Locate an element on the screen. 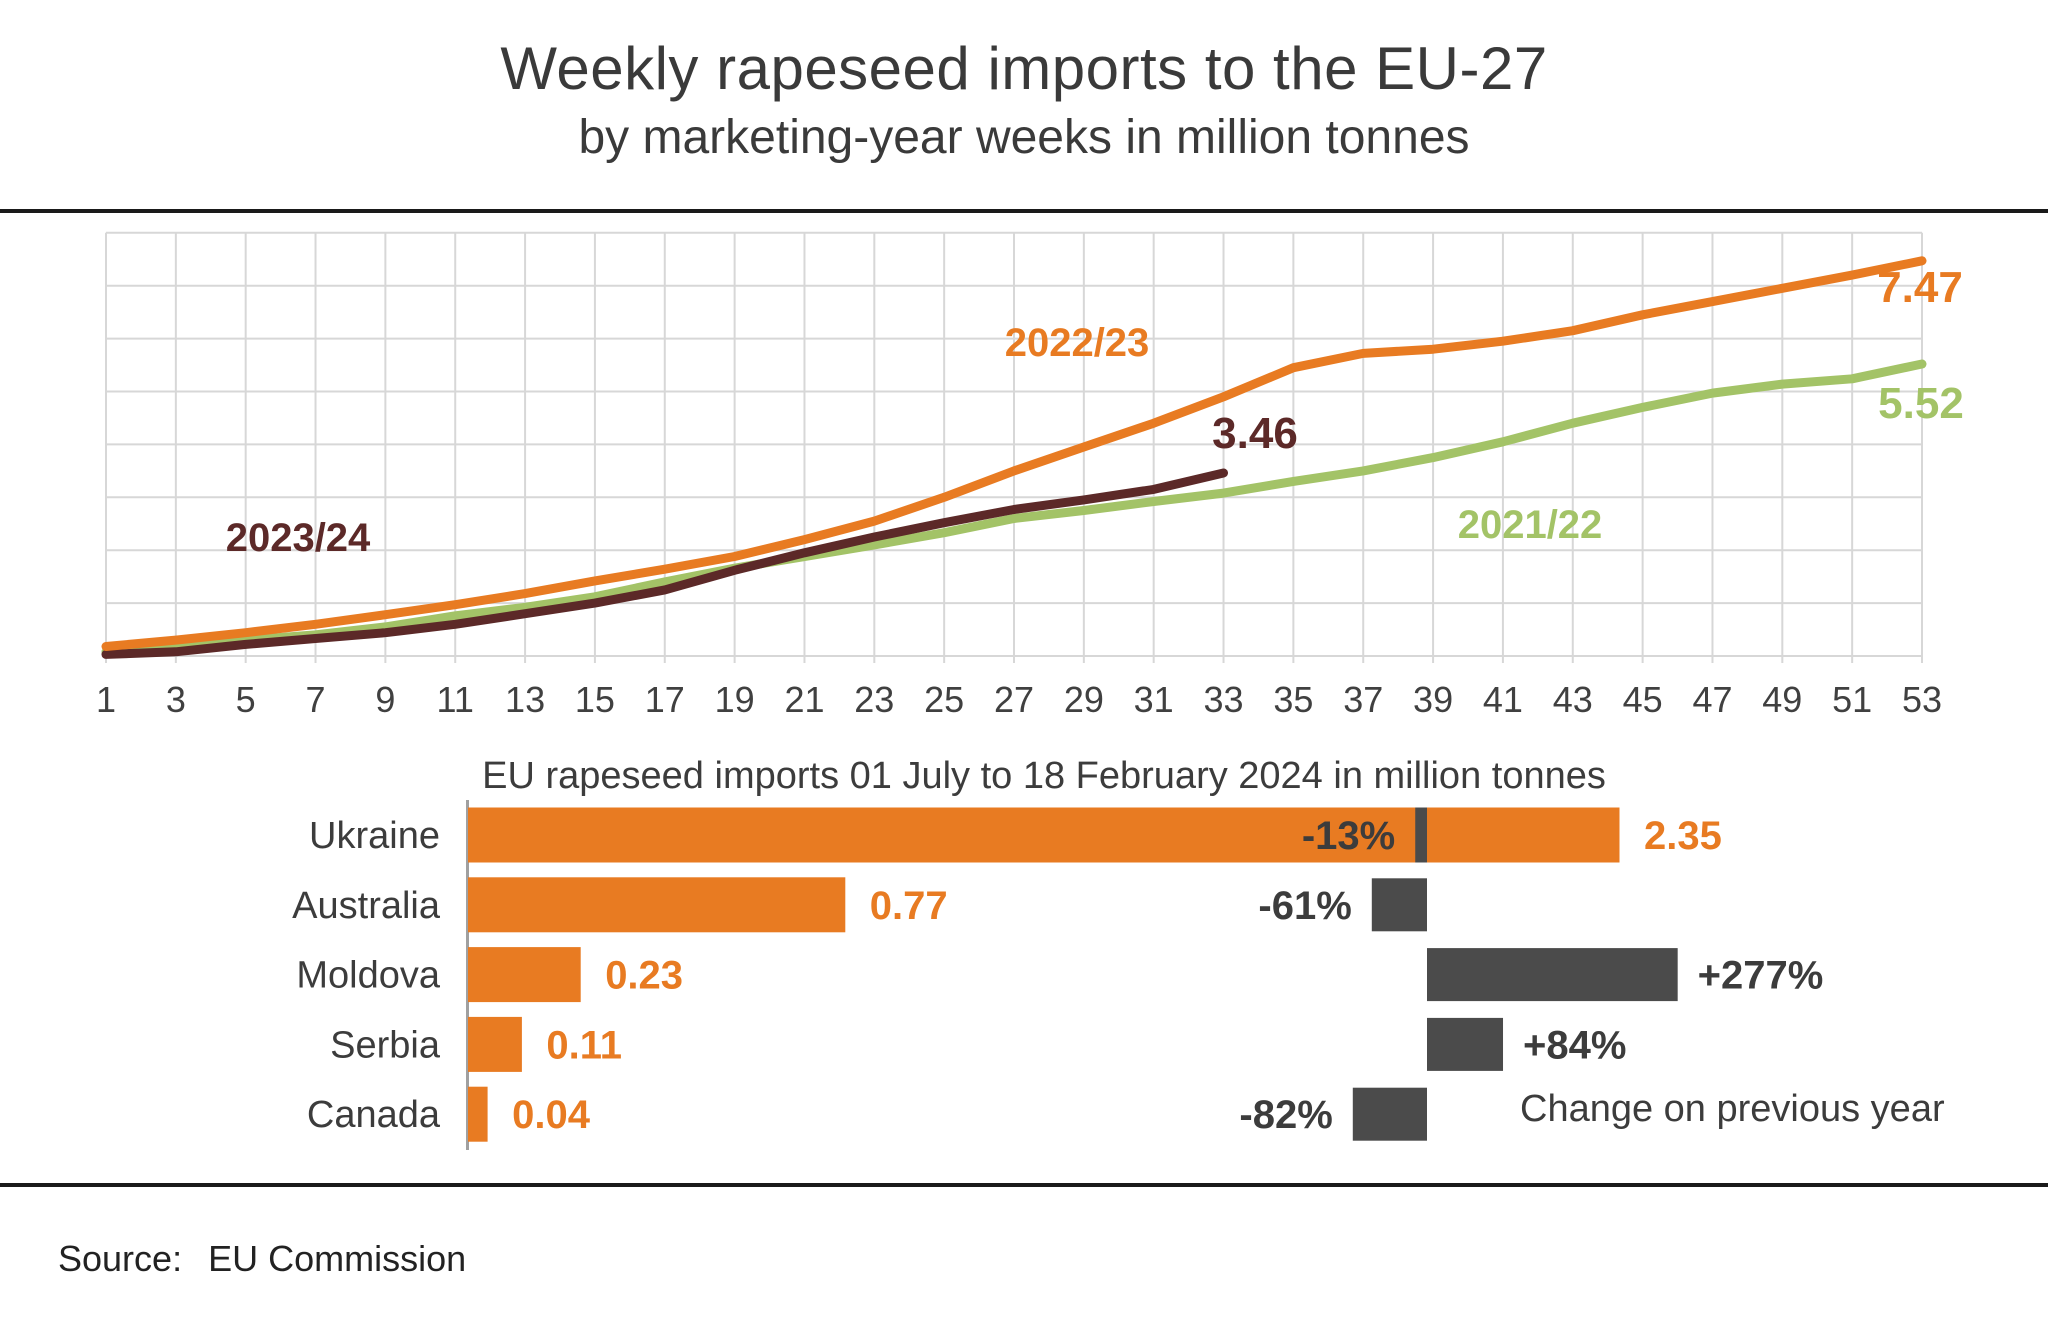  x-axis-tick-label: 31 is located at coordinates (1154, 699).